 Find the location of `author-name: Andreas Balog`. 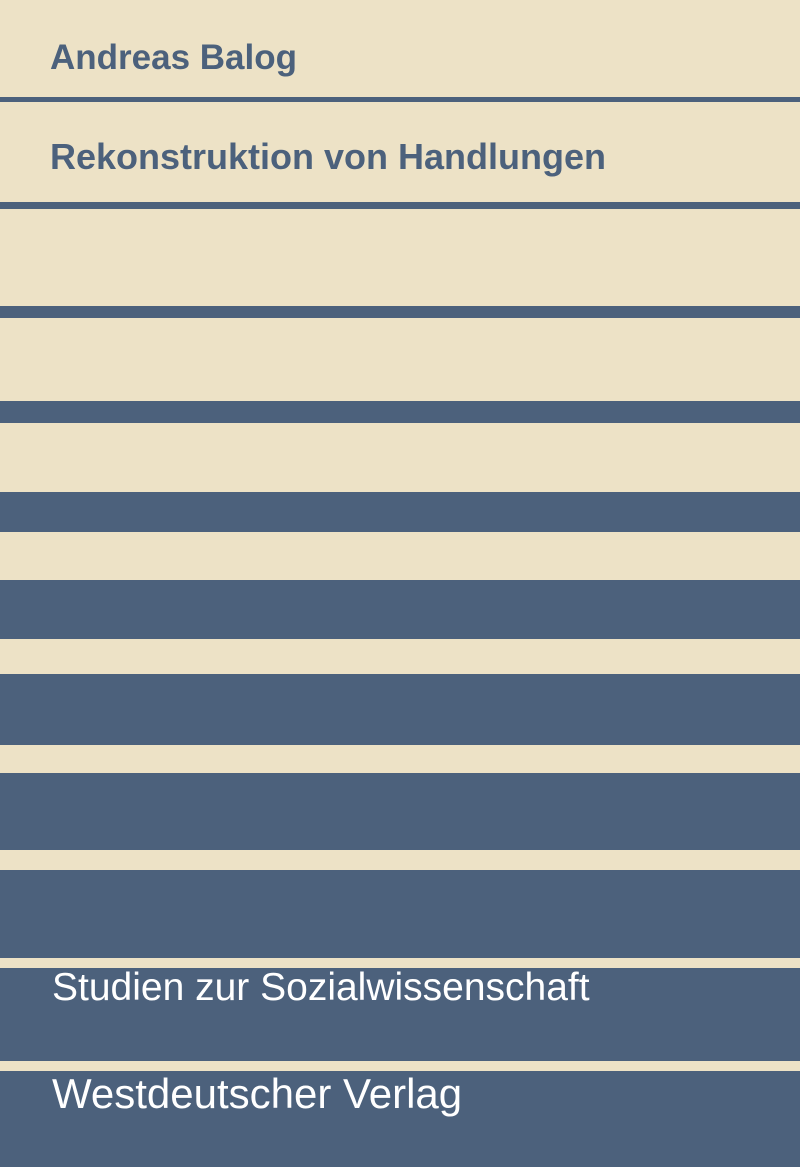

author-name: Andreas Balog is located at coordinates (173, 57).